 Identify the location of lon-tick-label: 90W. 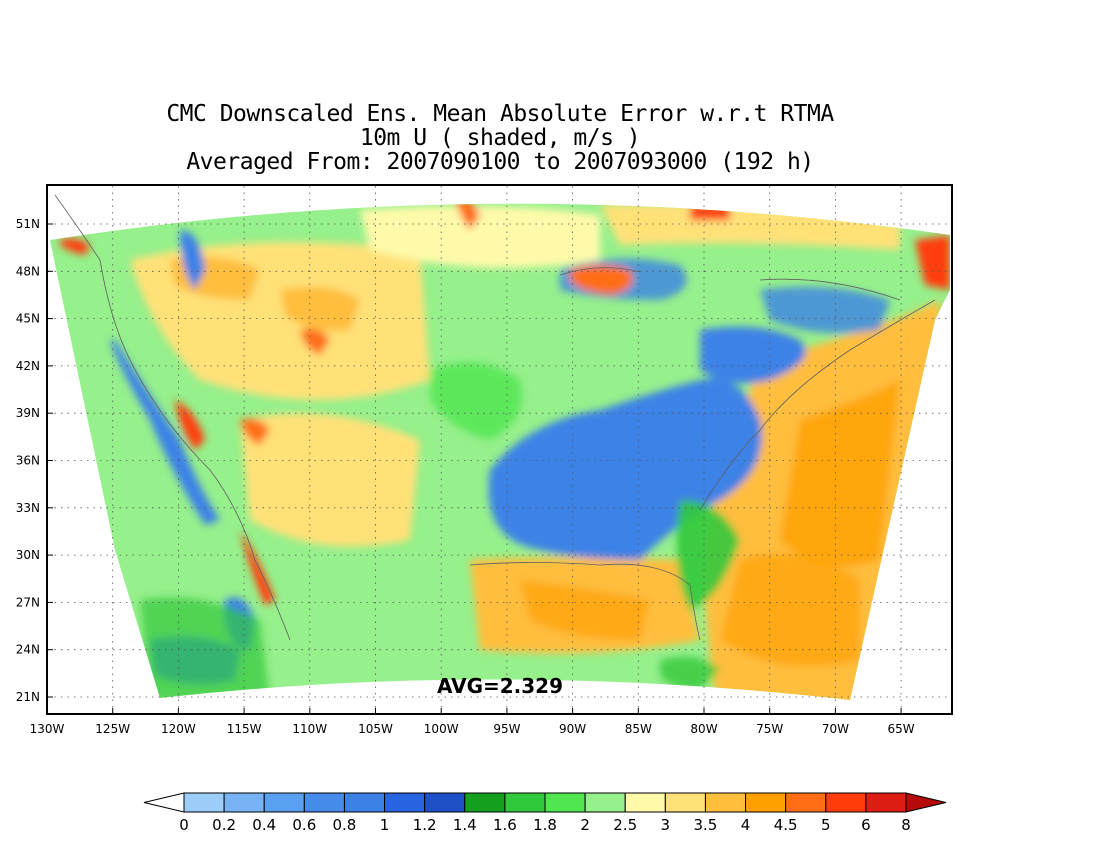
(572, 729).